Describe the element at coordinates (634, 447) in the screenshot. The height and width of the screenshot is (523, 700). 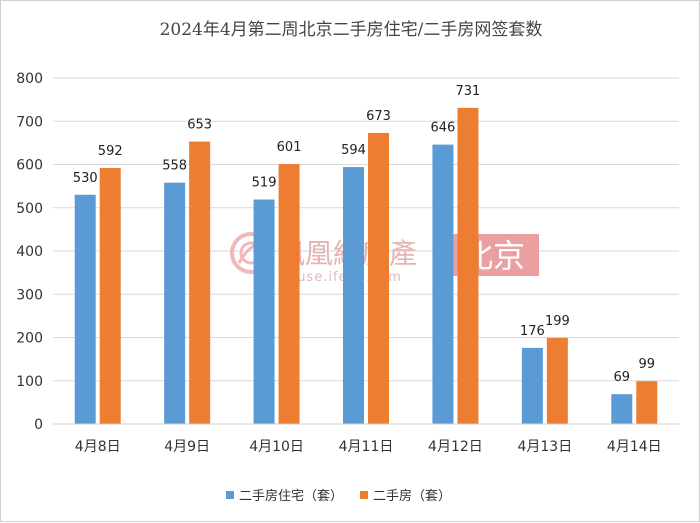
I see `x-tick-label: 4月14日` at that location.